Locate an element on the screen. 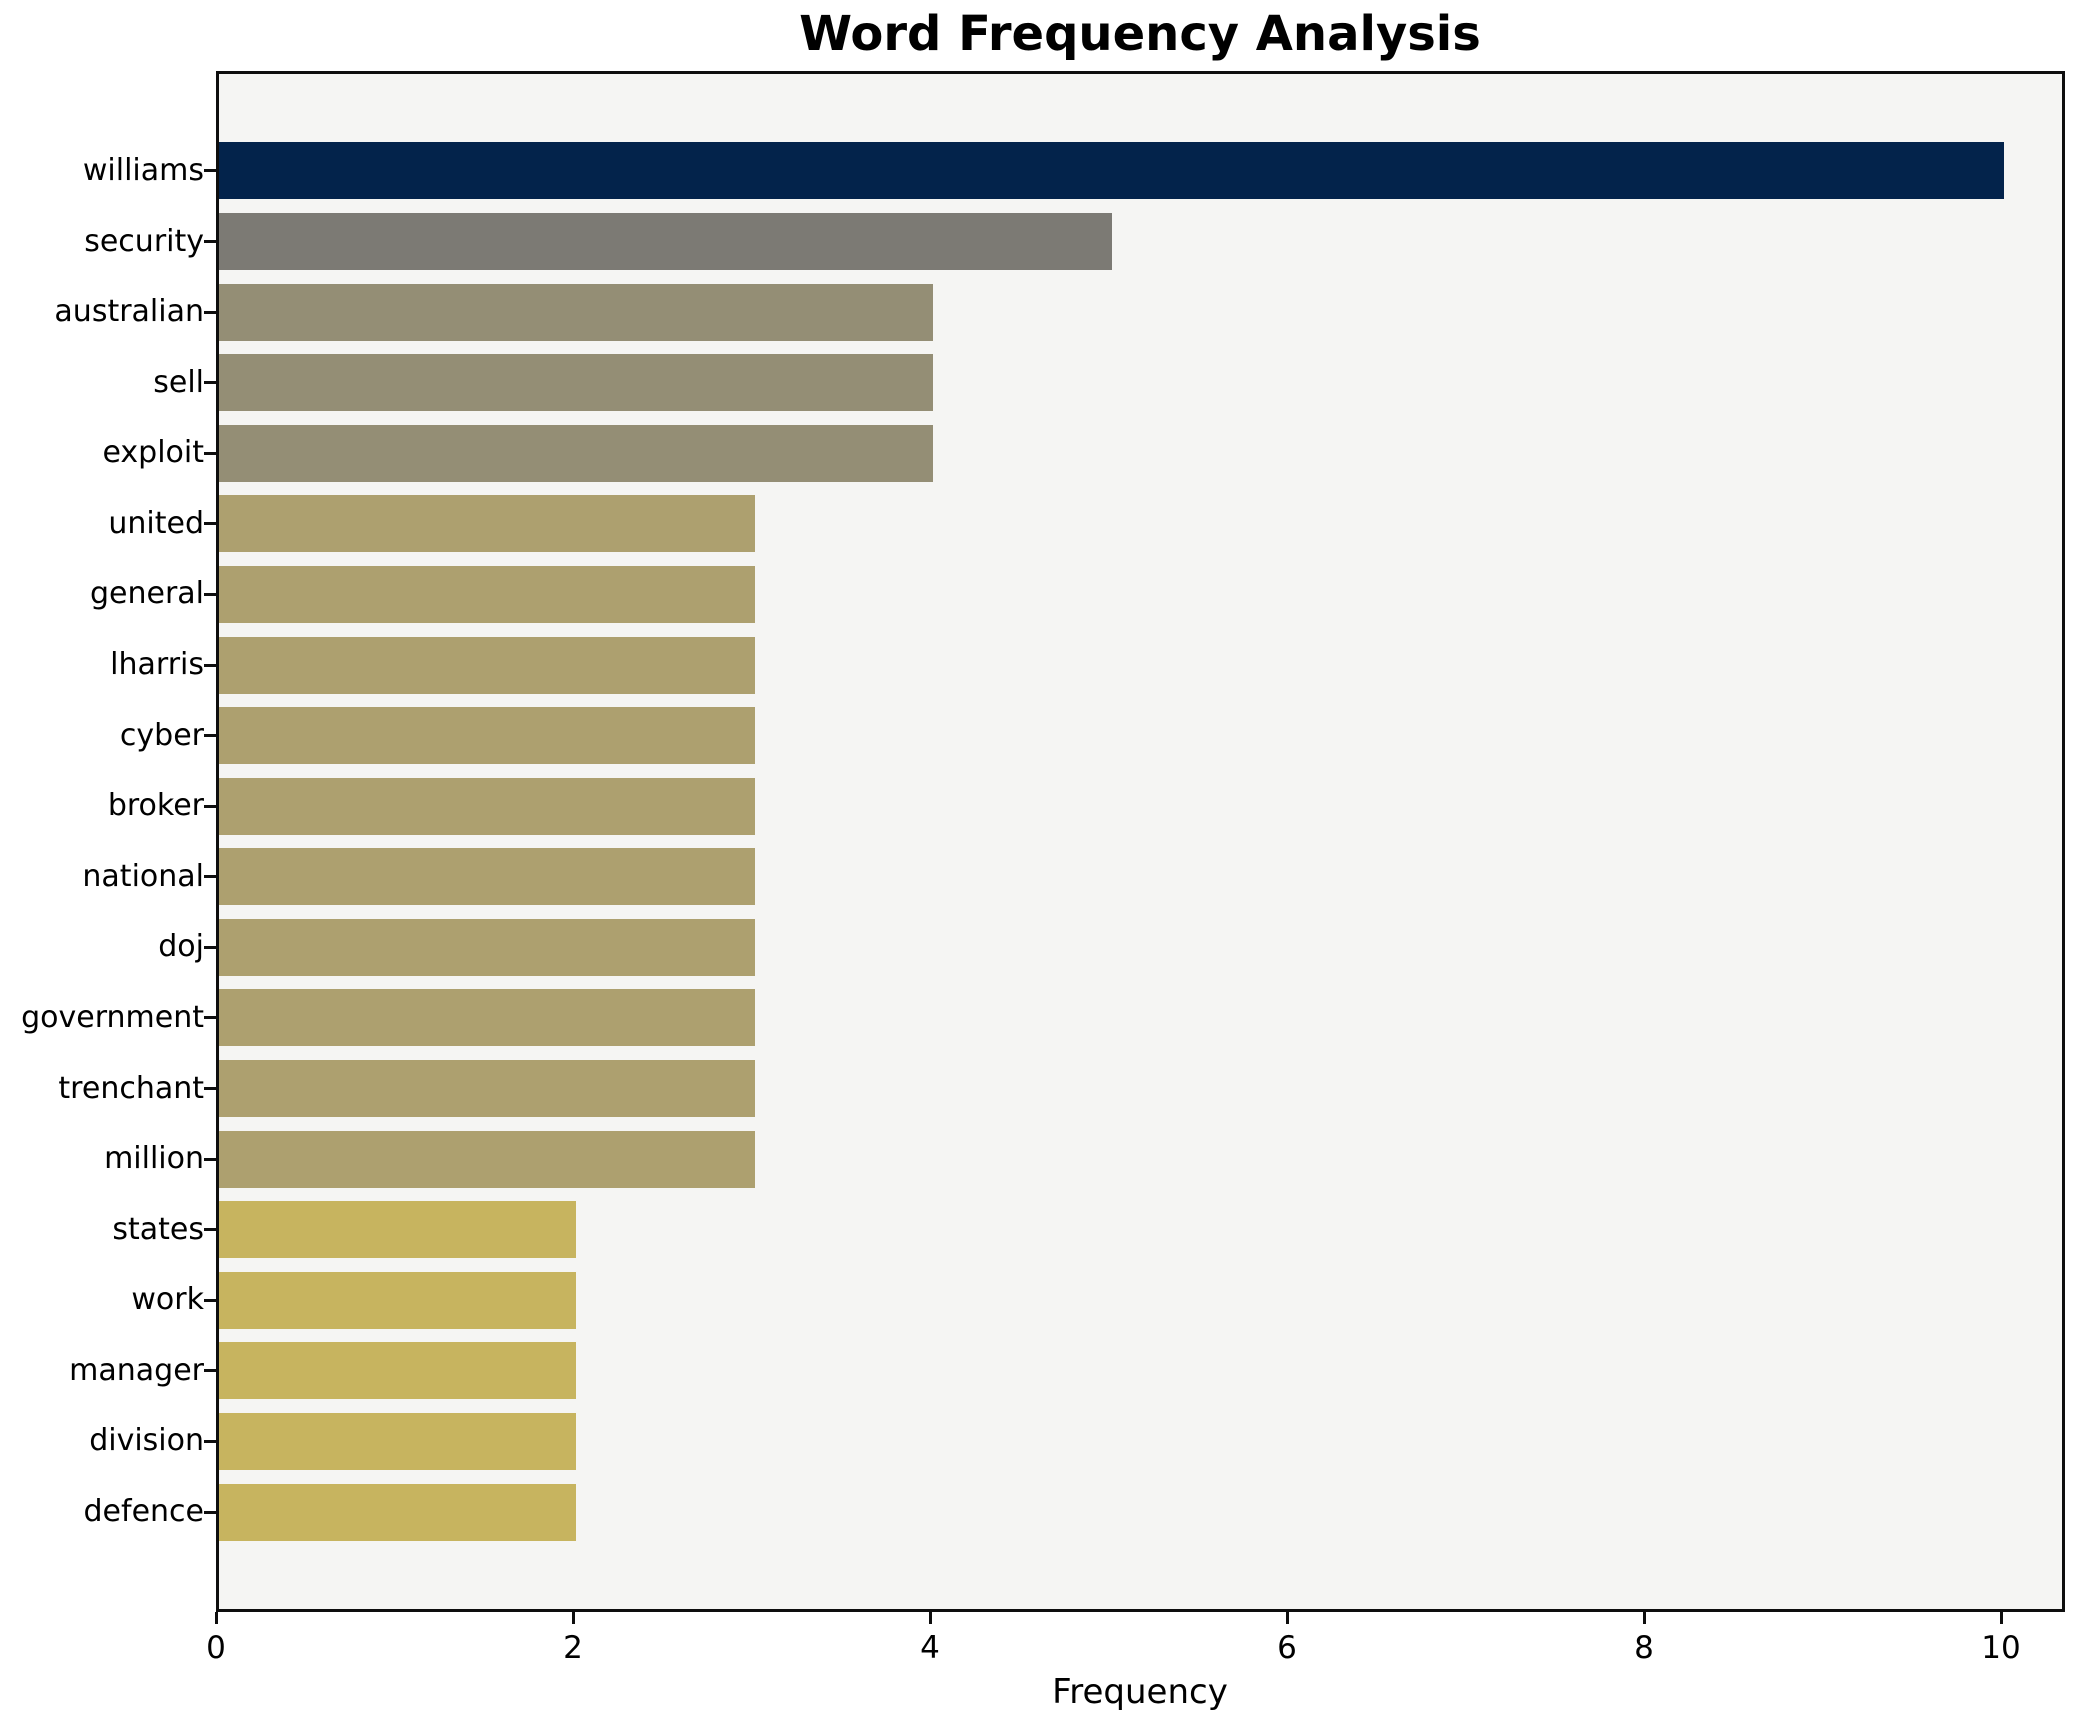 The height and width of the screenshot is (1722, 2095). bar-government is located at coordinates (487, 1018).